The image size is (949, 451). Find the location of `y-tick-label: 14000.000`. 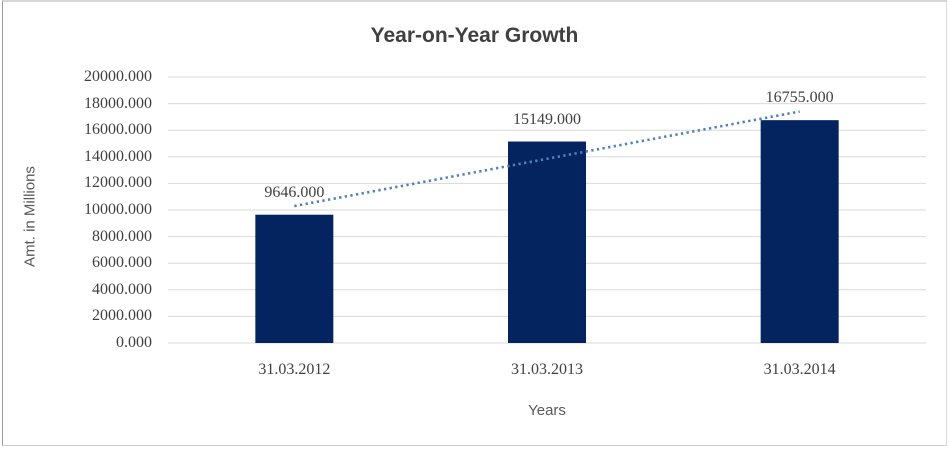

y-tick-label: 14000.000 is located at coordinates (118, 156).